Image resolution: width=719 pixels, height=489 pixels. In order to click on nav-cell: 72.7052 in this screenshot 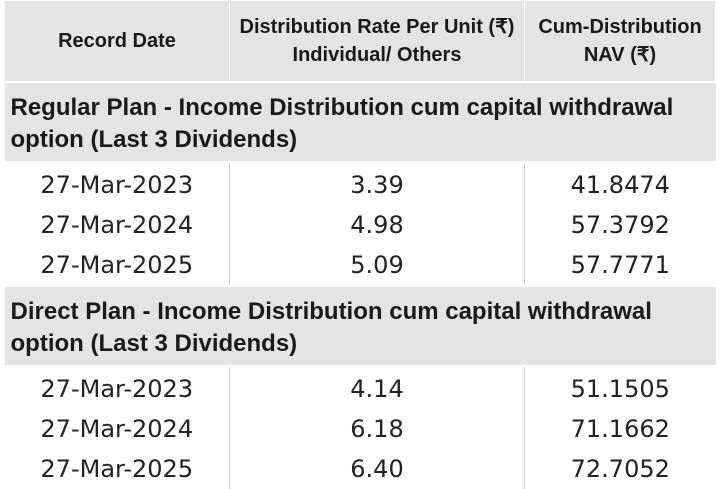, I will do `click(620, 469)`.